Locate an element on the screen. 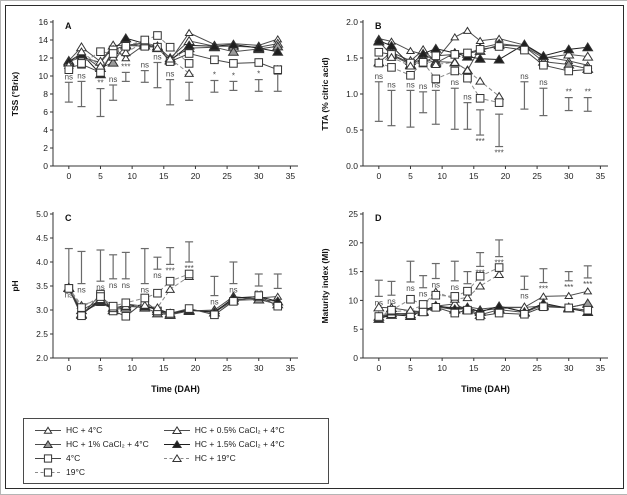 The image size is (627, 495). y-tick-label: 4 is located at coordinates (45, 130).